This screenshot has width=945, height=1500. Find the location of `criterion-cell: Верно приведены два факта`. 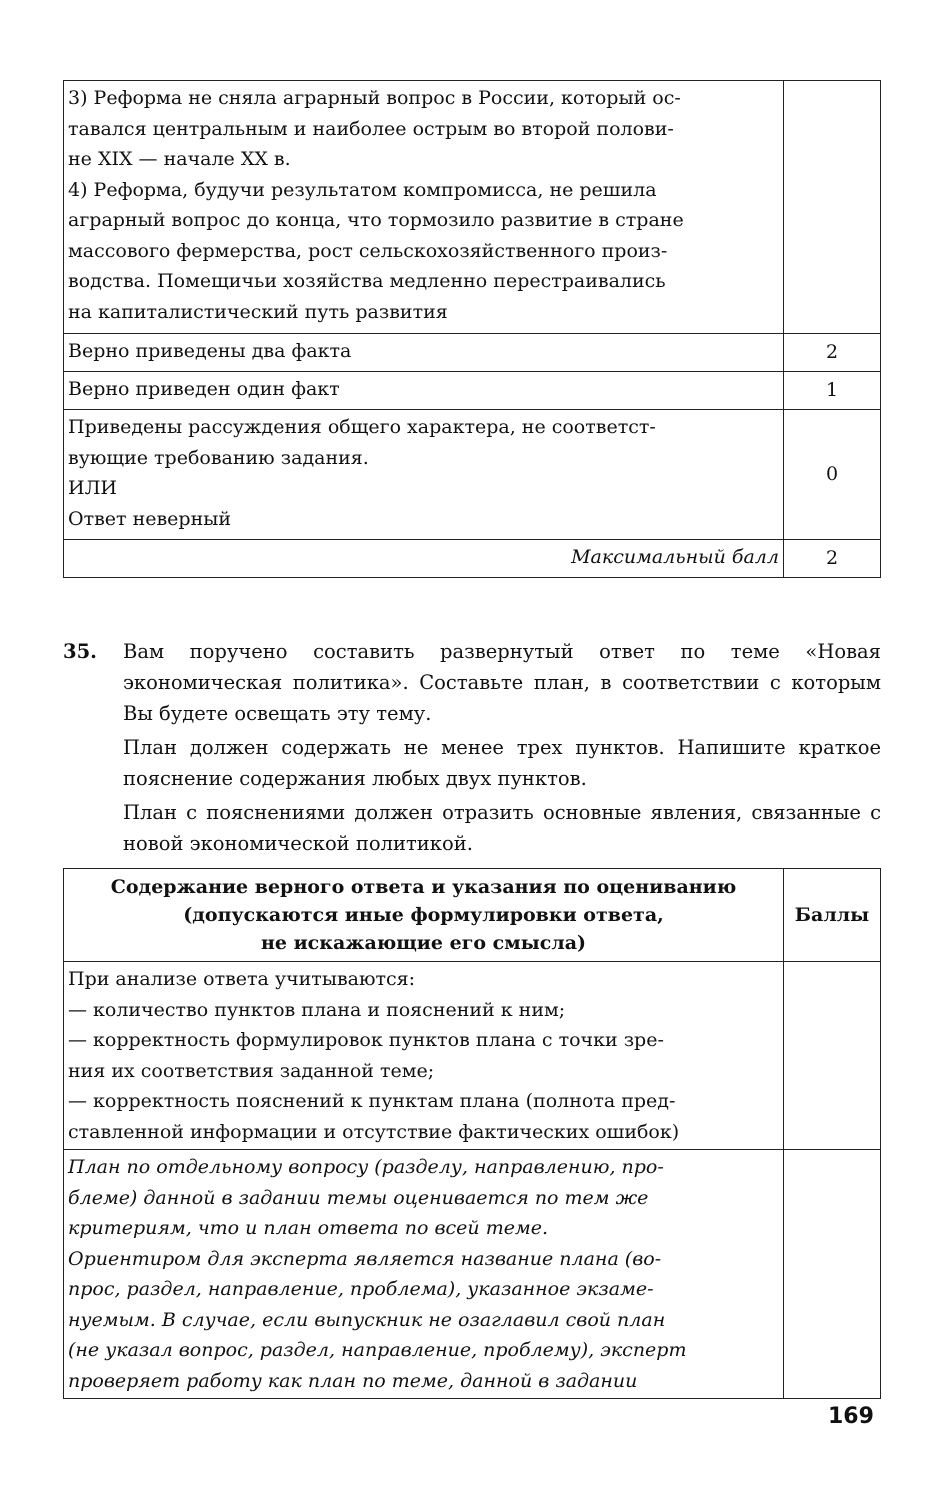

criterion-cell: Верно приведены два факта is located at coordinates (423, 352).